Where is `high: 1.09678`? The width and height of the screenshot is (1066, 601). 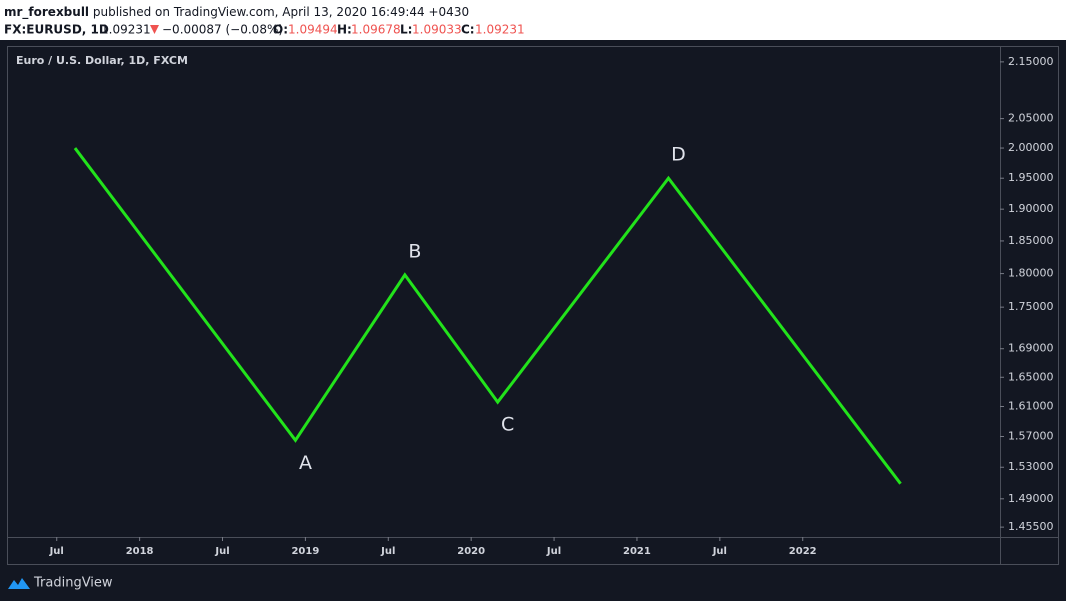 high: 1.09678 is located at coordinates (376, 30).